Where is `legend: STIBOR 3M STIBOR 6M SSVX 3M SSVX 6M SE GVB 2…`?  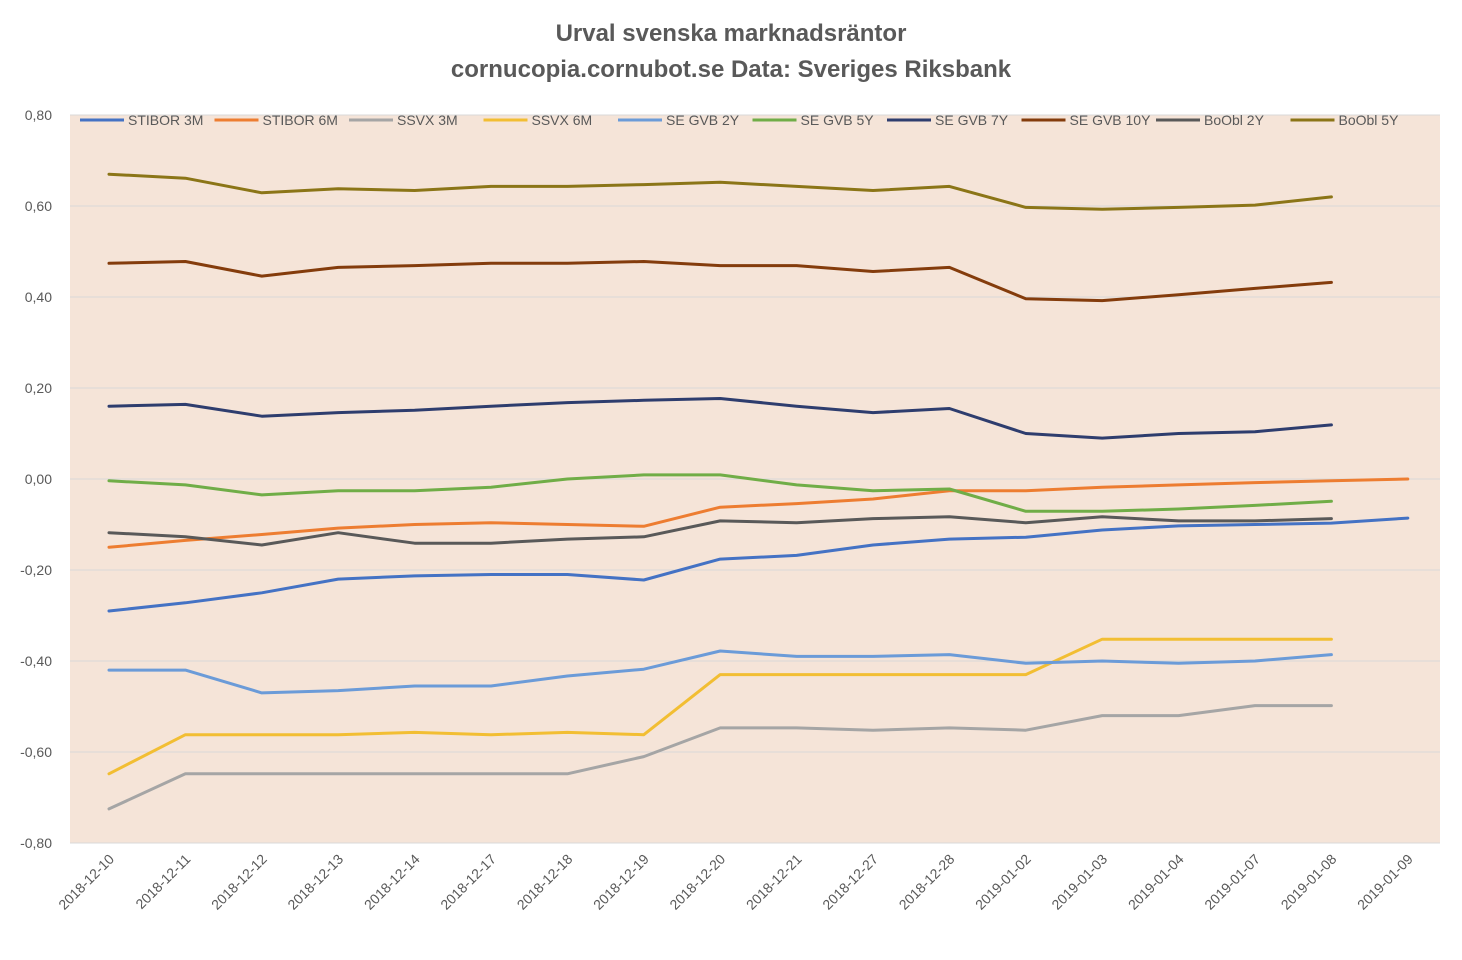 legend: STIBOR 3M STIBOR 6M SSVX 3M SSVX 6M SE GVB 2… is located at coordinates (739, 120).